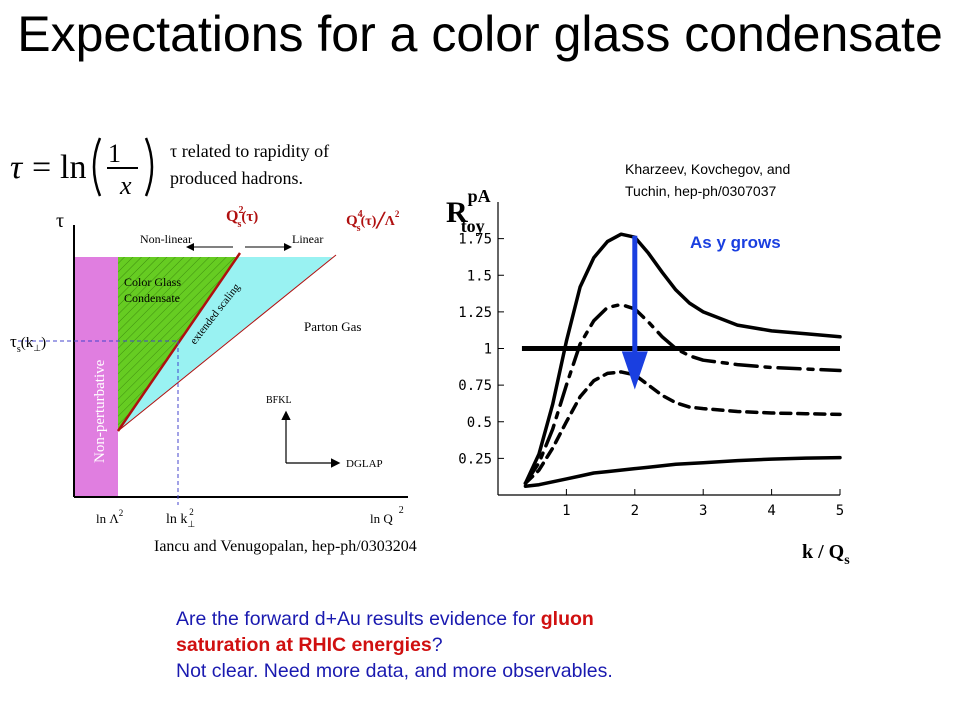 The width and height of the screenshot is (960, 720). I want to click on series-line-dashed, so click(682, 428).